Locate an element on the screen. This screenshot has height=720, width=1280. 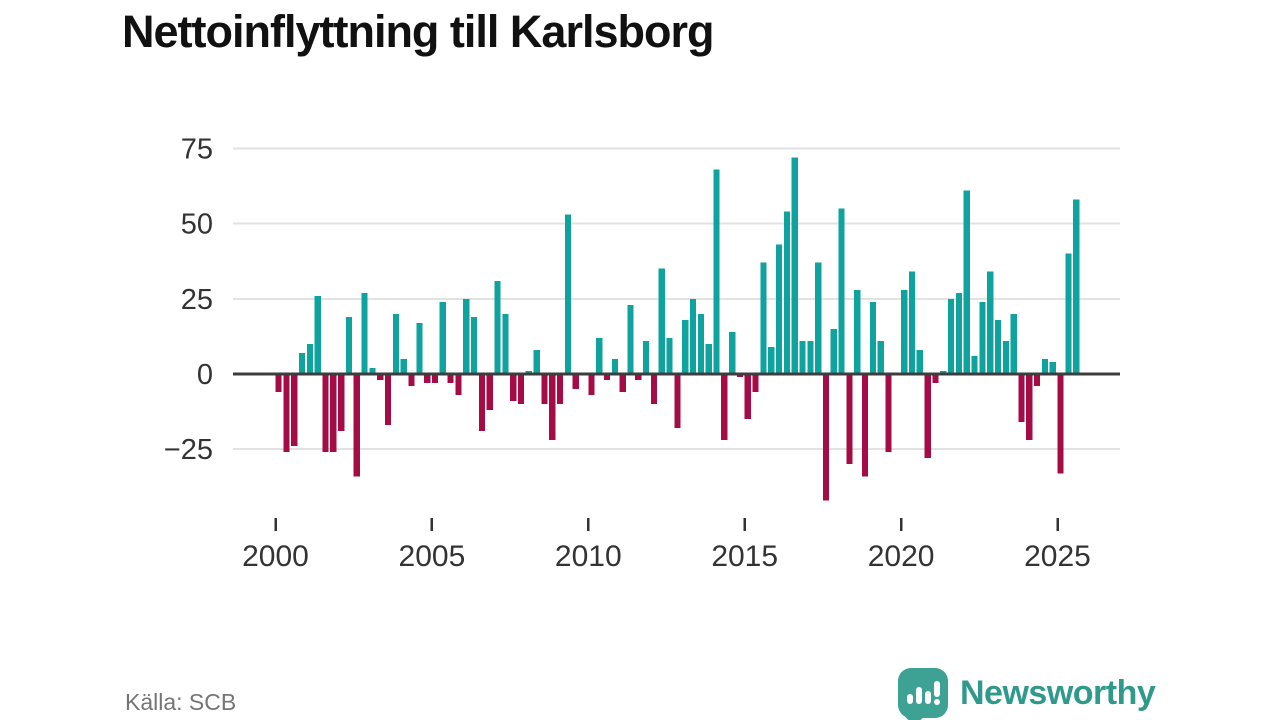
newsworthy-brand: Newsworthy is located at coordinates (1027, 692).